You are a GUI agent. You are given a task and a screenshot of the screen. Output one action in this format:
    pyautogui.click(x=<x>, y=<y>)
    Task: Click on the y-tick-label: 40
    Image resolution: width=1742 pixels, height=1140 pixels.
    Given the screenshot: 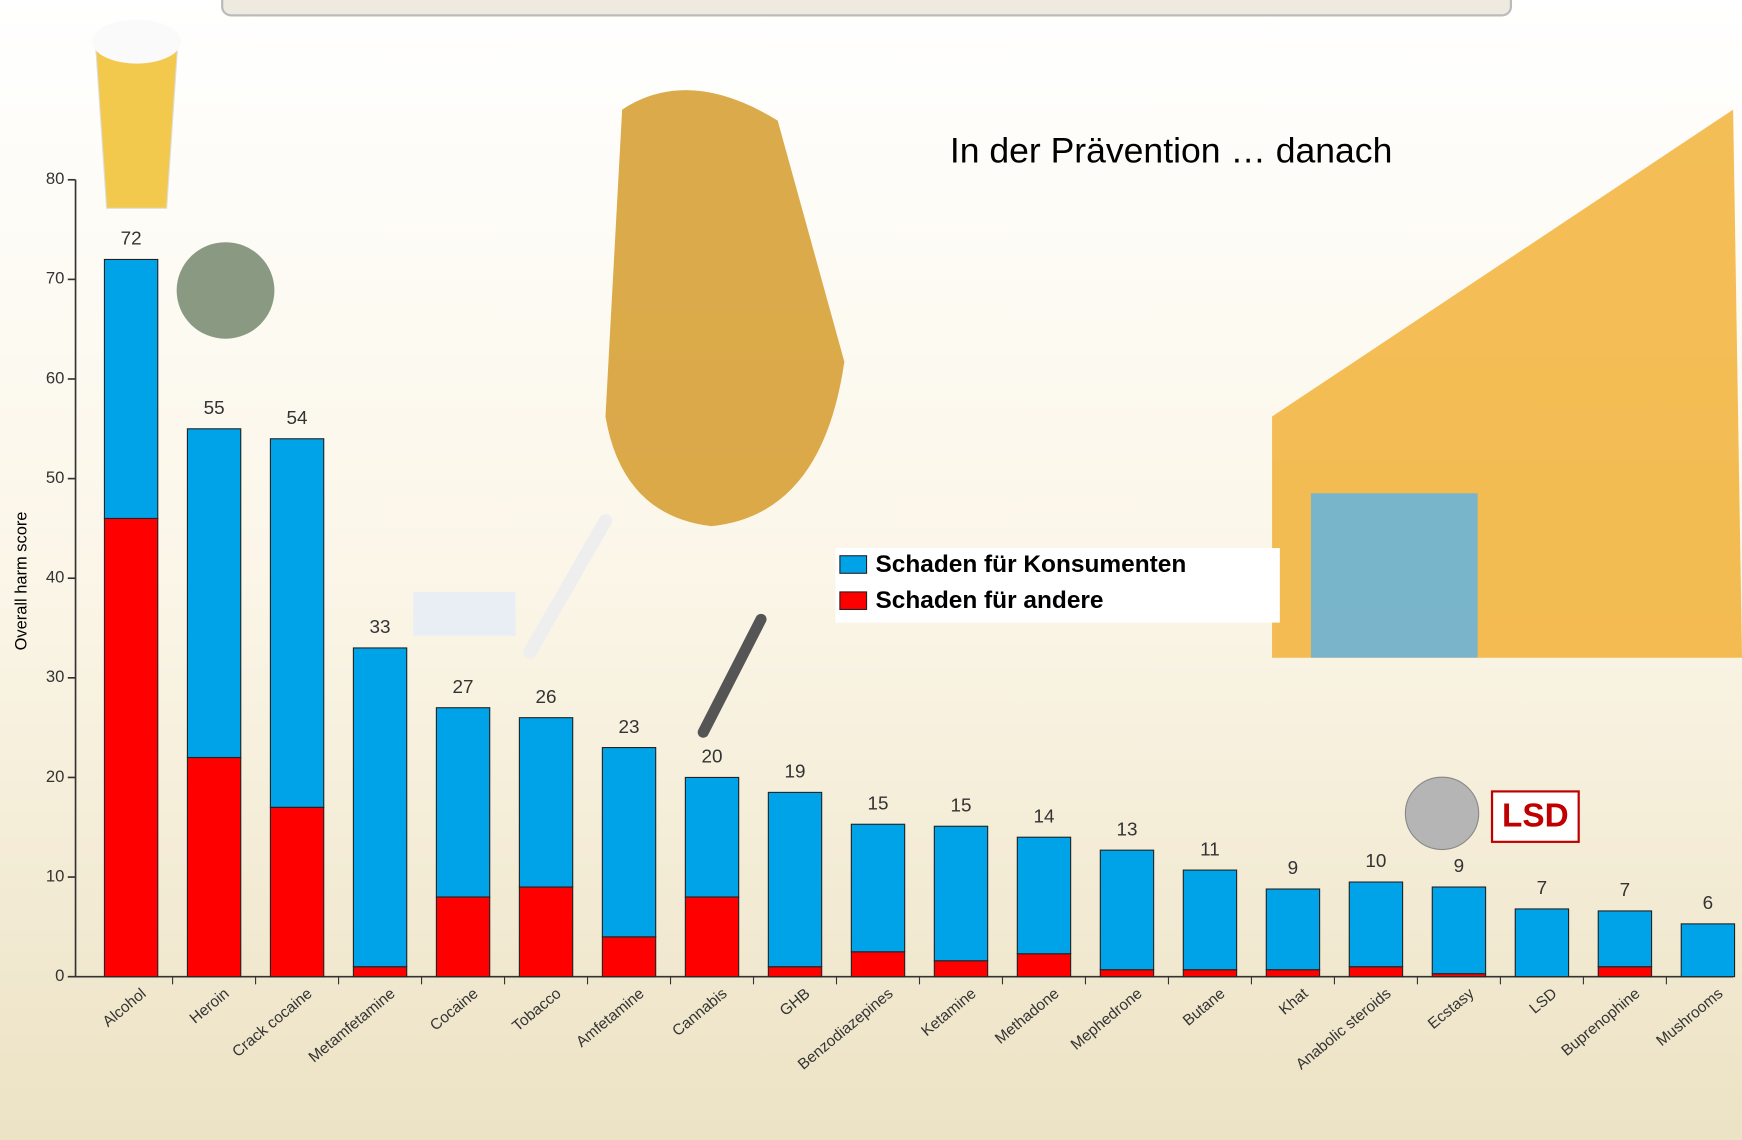 What is the action you would take?
    pyautogui.click(x=55, y=577)
    